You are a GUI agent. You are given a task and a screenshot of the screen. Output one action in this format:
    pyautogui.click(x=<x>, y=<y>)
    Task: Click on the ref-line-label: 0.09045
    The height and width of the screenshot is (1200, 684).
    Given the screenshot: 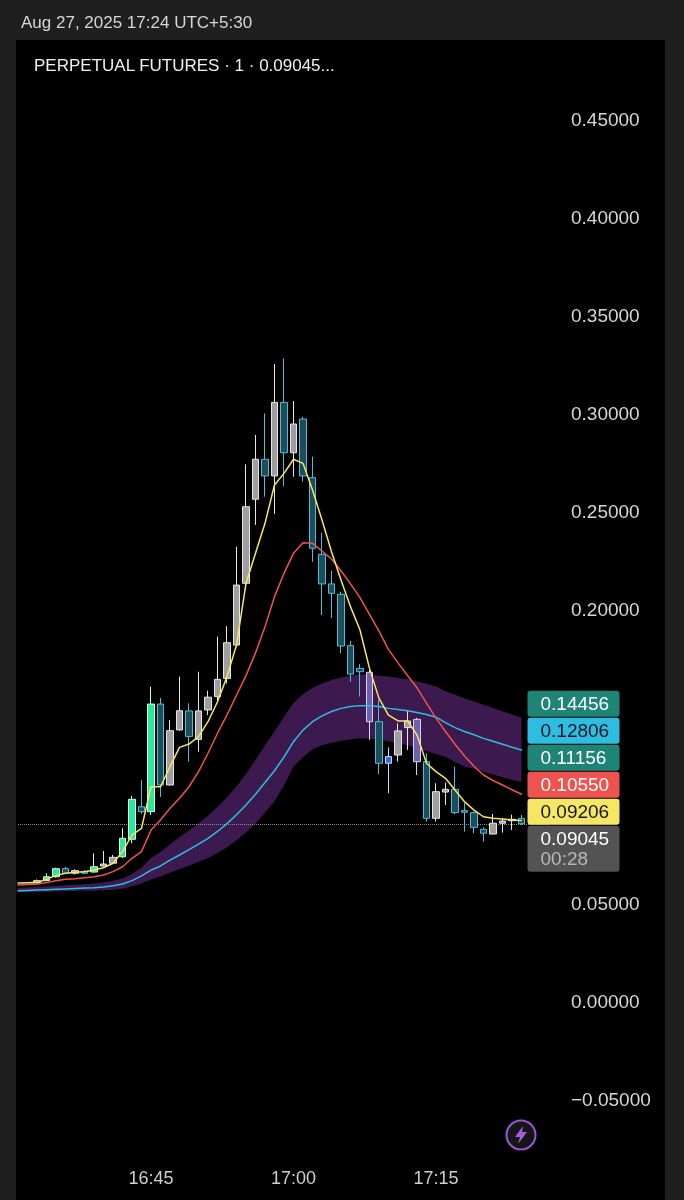 What is the action you would take?
    pyautogui.click(x=575, y=839)
    